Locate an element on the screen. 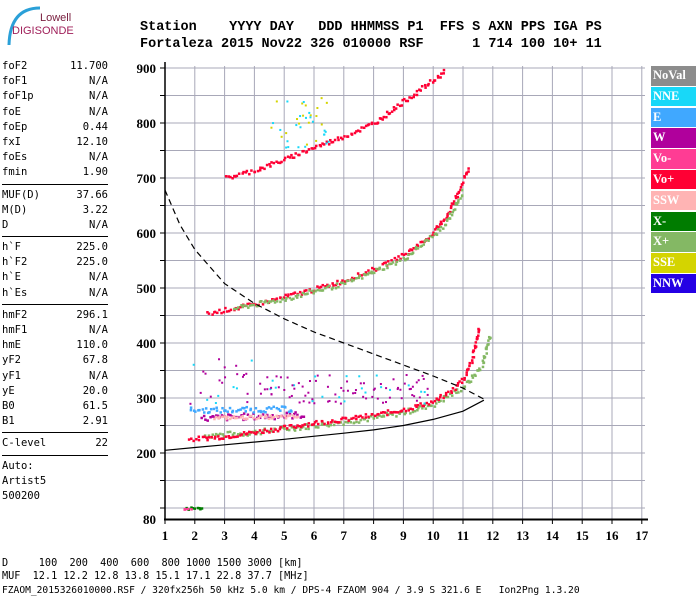 The image size is (700, 600). param-label: h`Es is located at coordinates (15, 292).